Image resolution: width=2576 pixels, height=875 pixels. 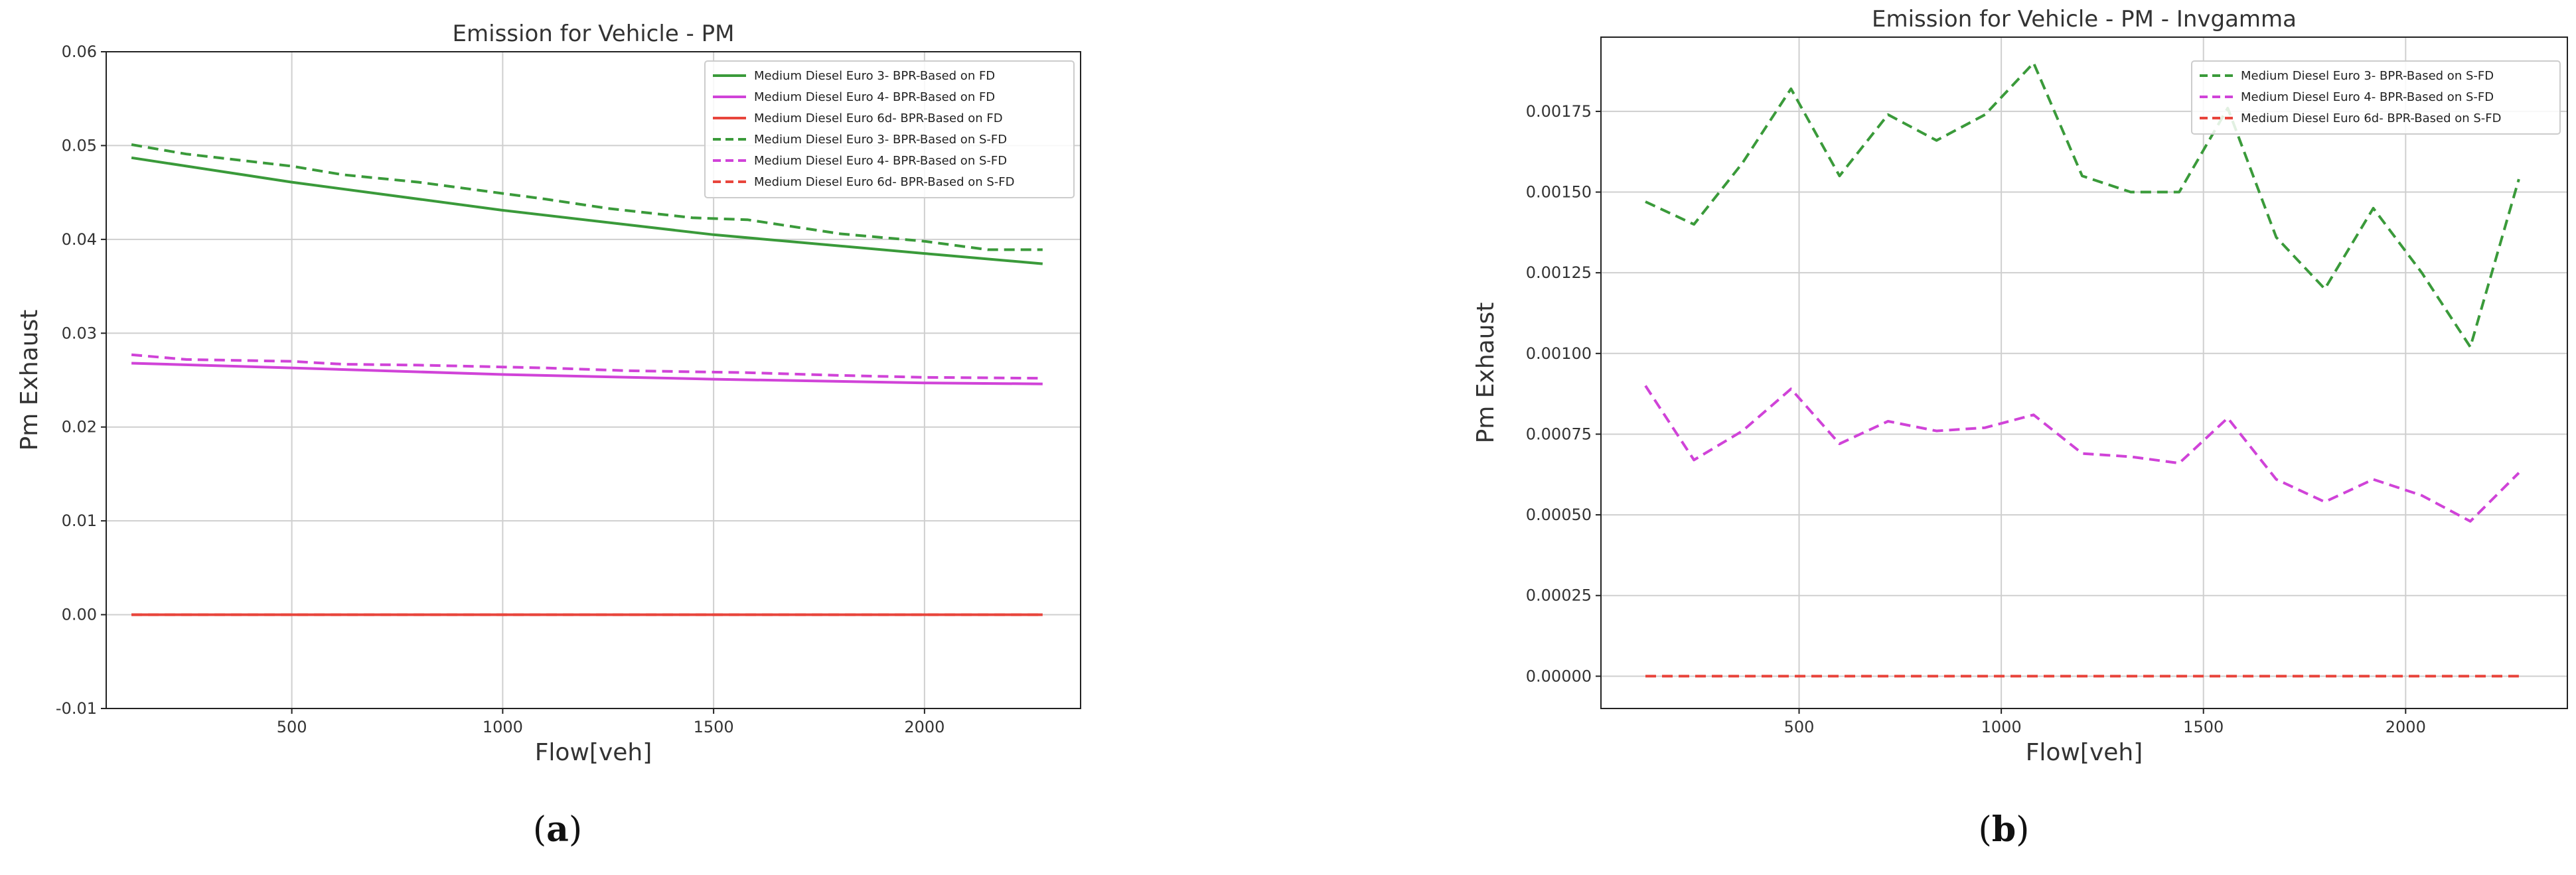 What do you see at coordinates (1559, 676) in the screenshot?
I see `y-tick-label: 0.00000` at bounding box center [1559, 676].